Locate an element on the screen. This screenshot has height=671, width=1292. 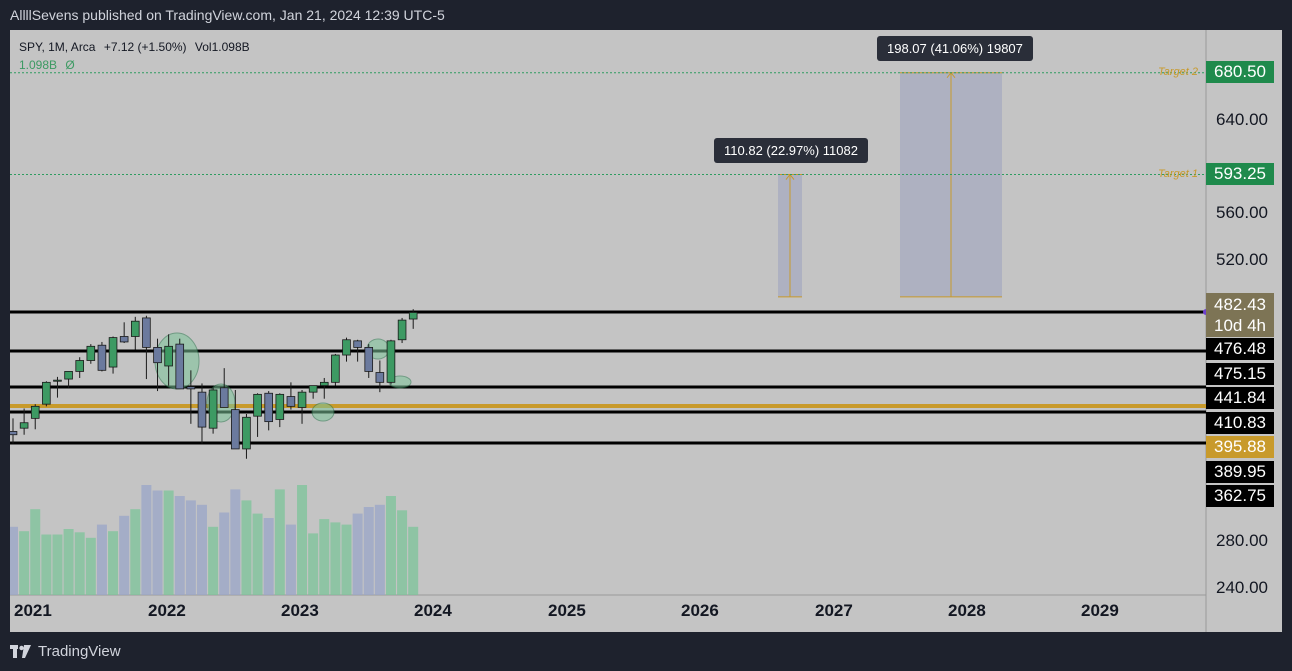
measure-label-1: 110.82 (22.97%) 11082 is located at coordinates (791, 150).